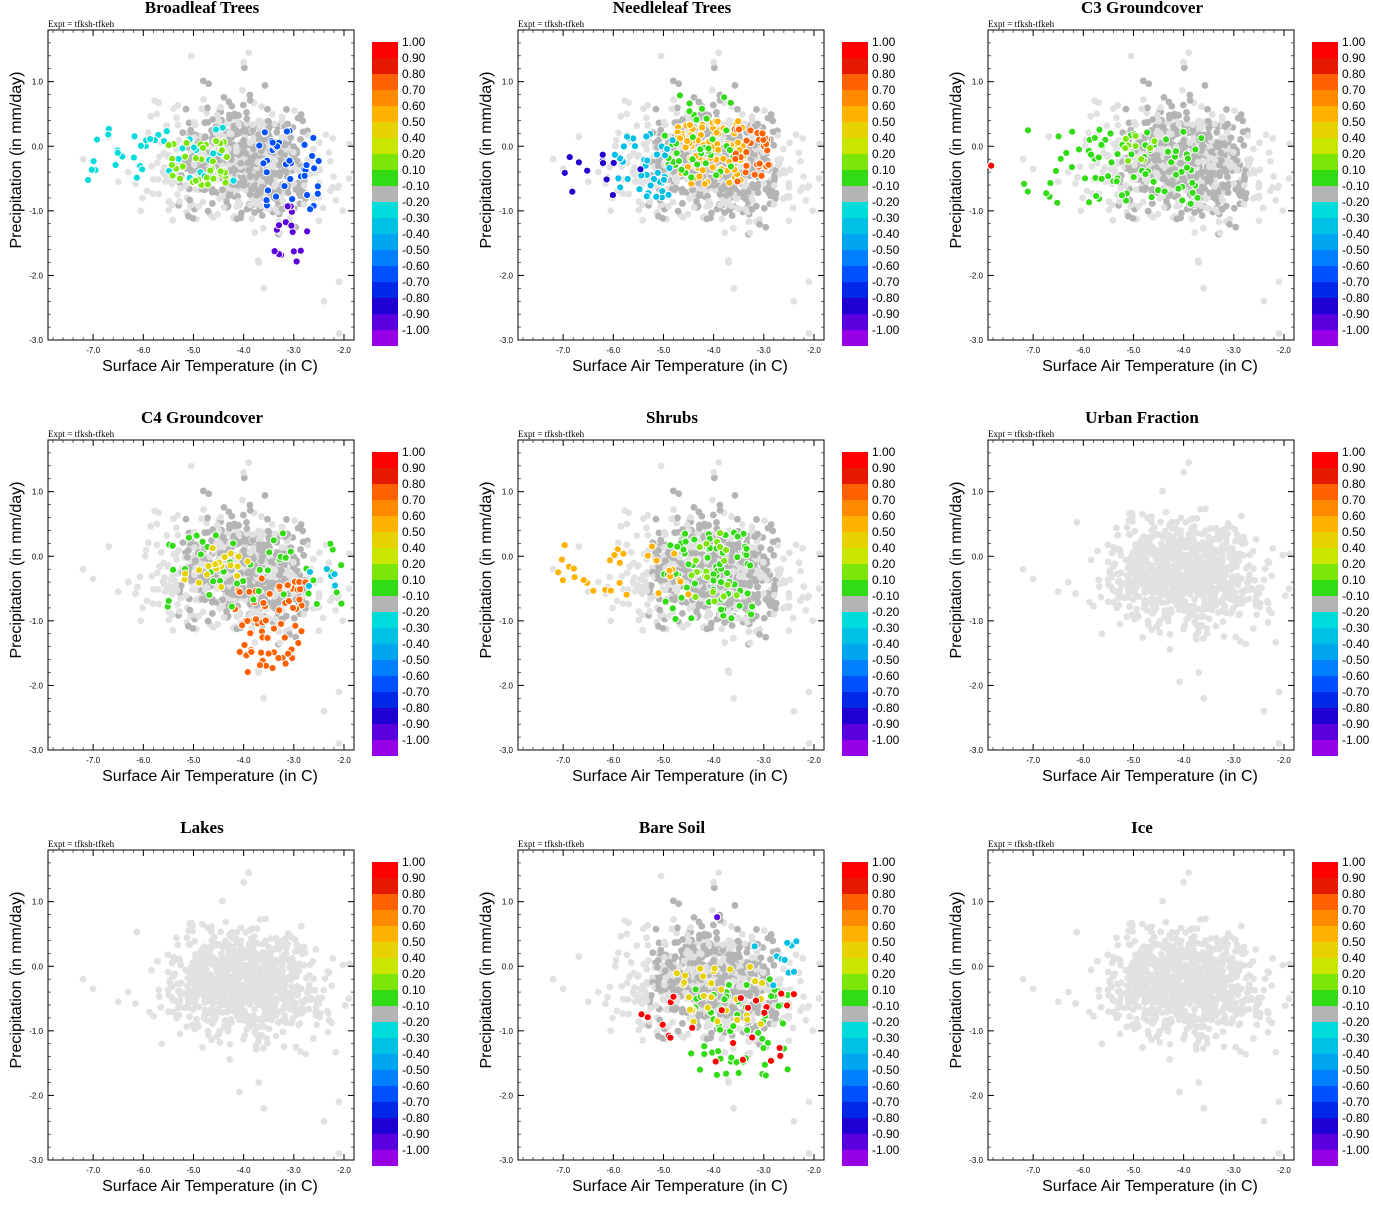 Image resolution: width=1373 pixels, height=1220 pixels. Describe the element at coordinates (415, 234) in the screenshot. I see `colorbar-label: -0.40` at that location.